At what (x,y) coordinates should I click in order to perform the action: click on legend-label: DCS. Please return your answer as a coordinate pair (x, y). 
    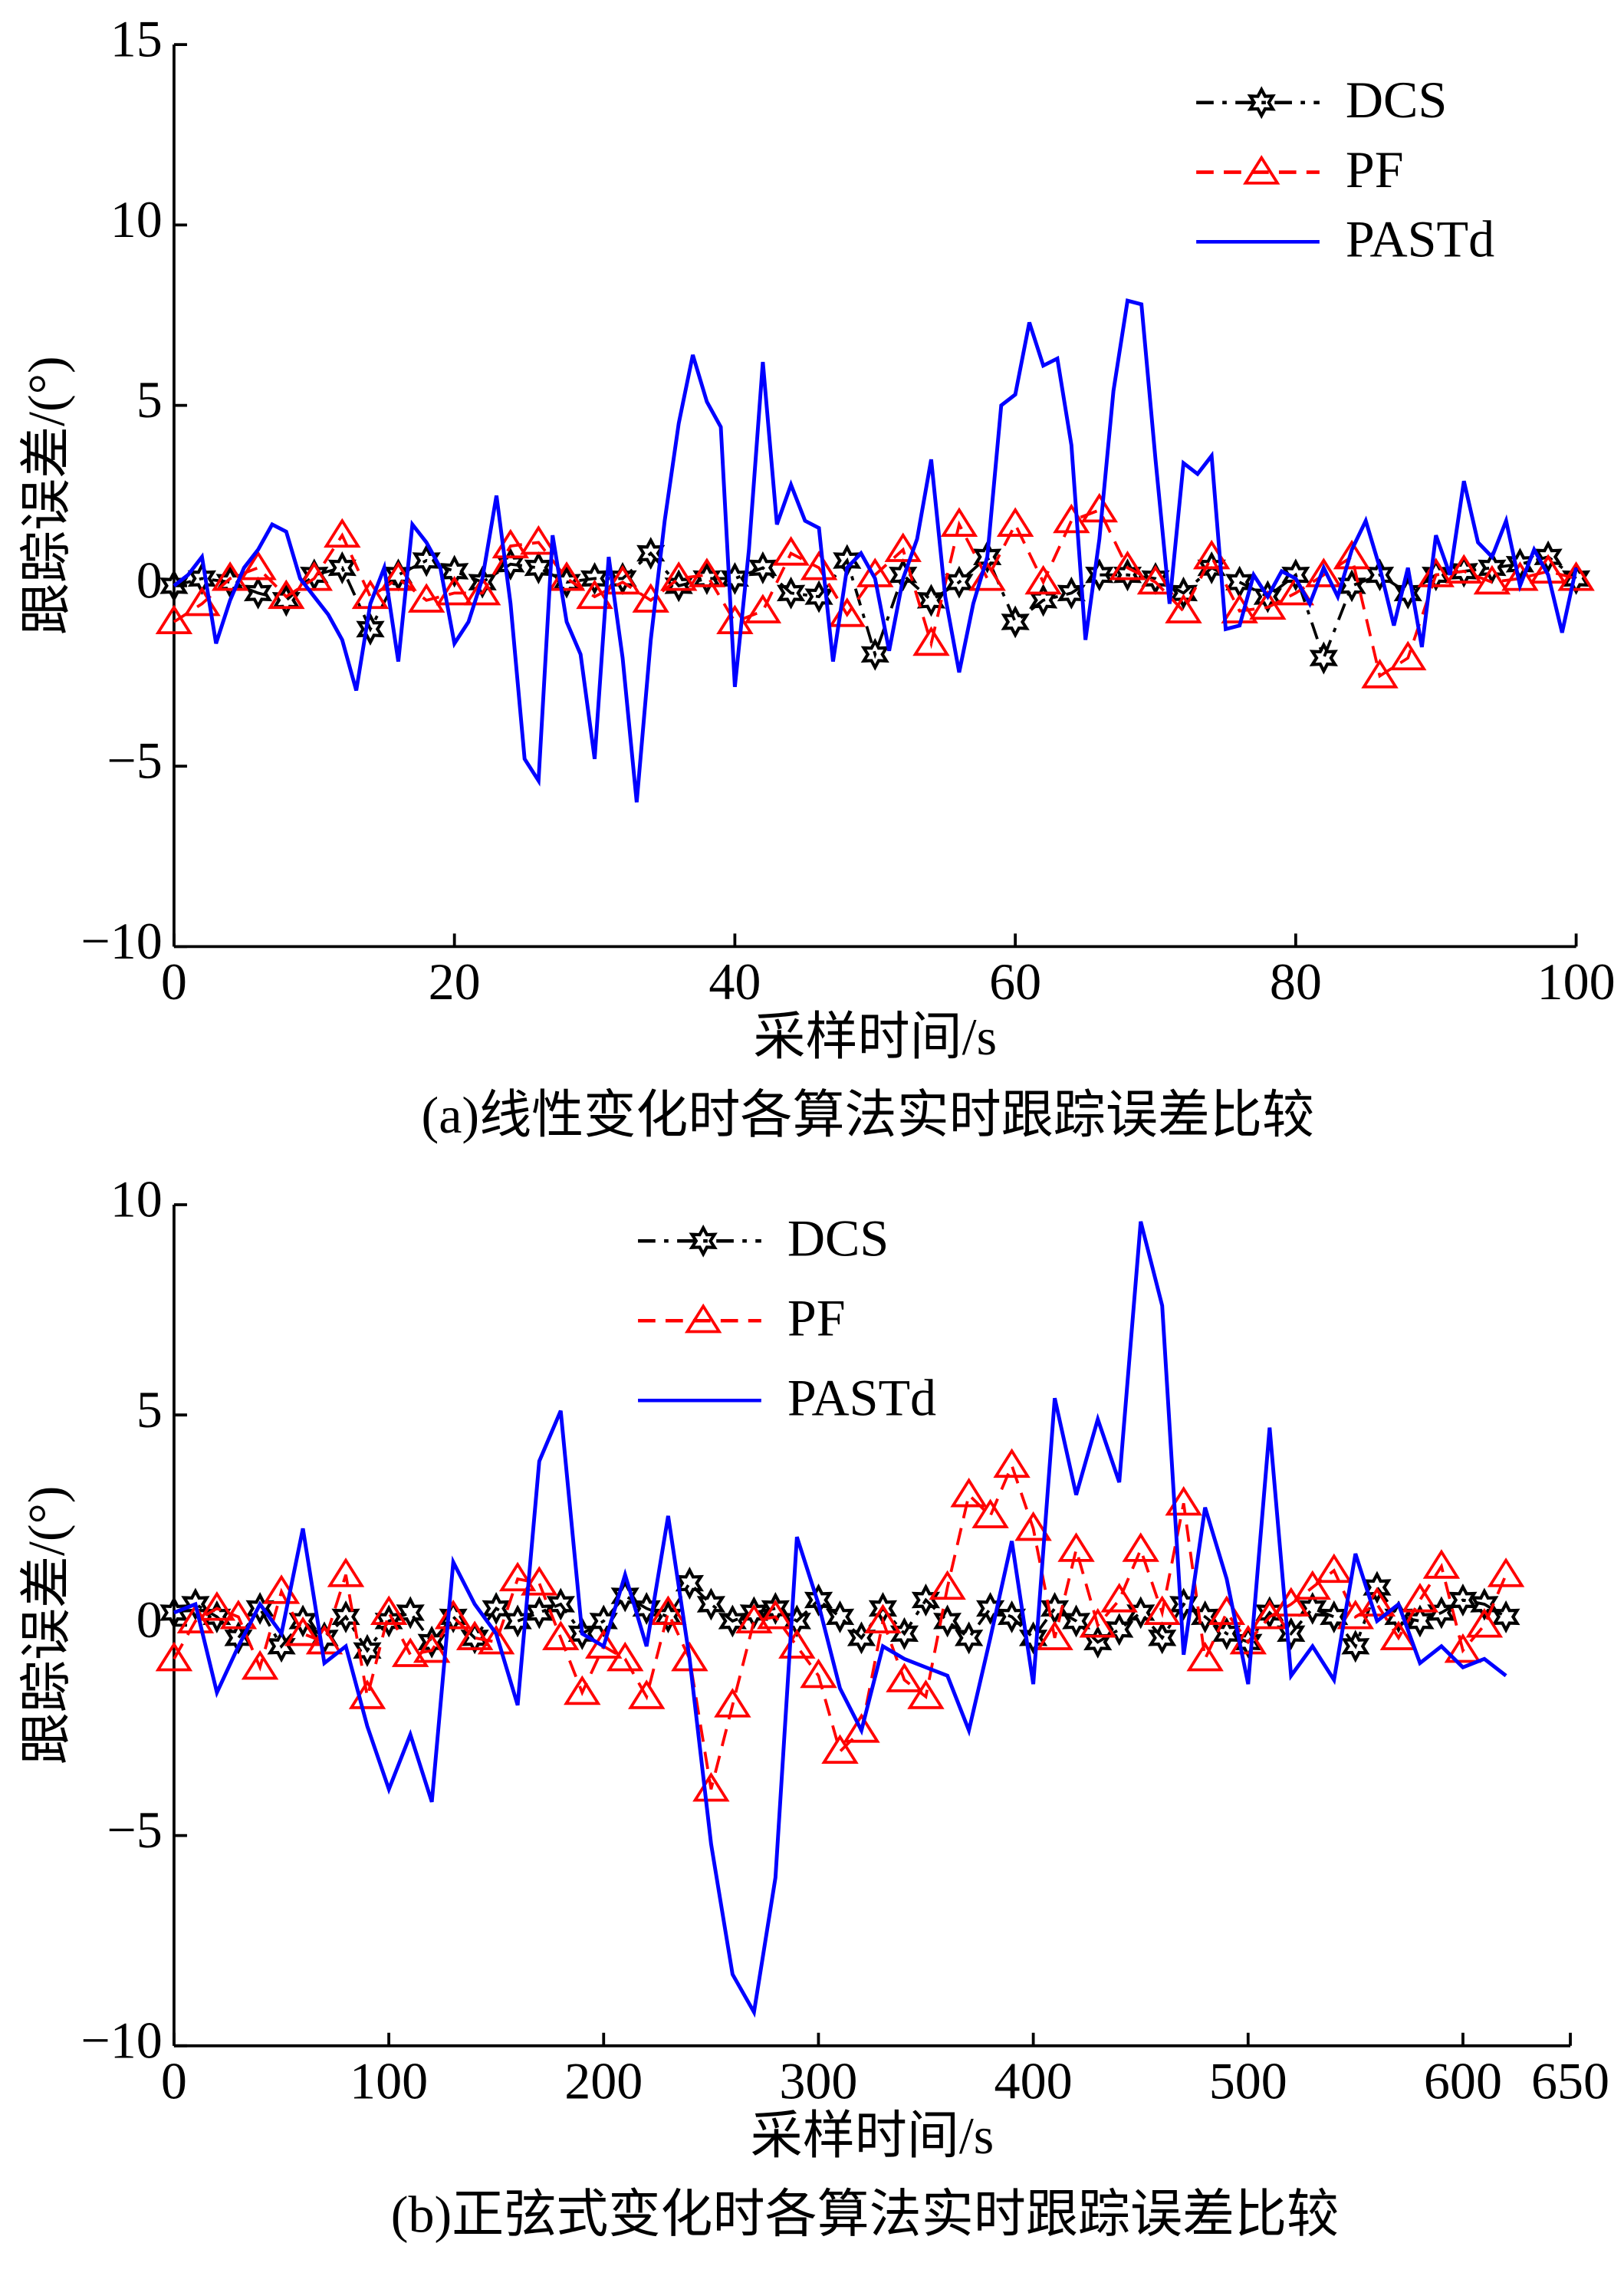
    Looking at the image, I should click on (838, 1238).